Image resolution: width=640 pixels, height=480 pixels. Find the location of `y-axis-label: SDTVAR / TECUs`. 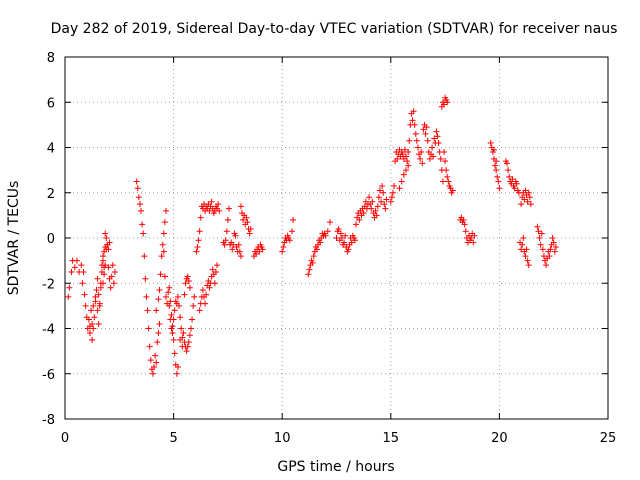

y-axis-label: SDTVAR / TECUs is located at coordinates (14, 238).